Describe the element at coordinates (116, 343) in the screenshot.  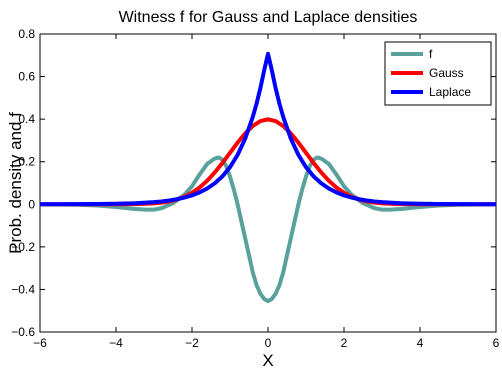
I see `x-tick-label: −4` at that location.